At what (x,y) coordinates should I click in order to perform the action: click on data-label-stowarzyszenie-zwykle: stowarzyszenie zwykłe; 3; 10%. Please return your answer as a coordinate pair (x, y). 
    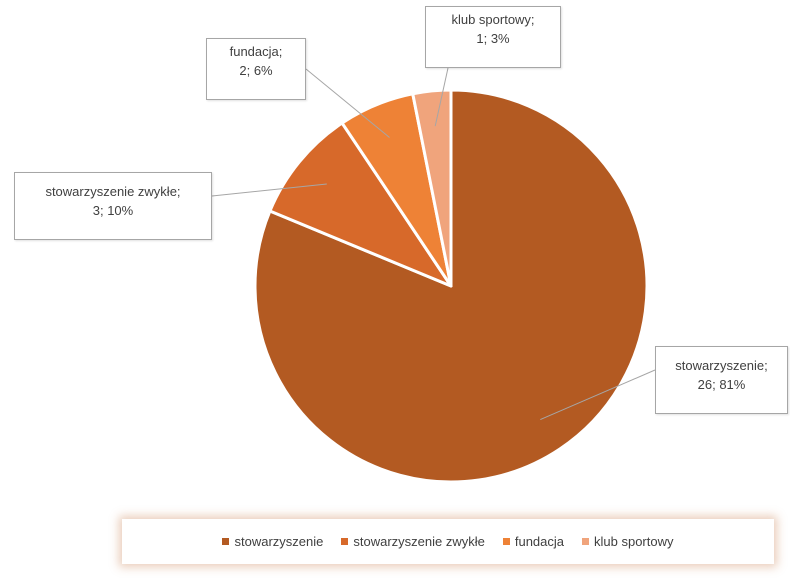
    Looking at the image, I should click on (113, 206).